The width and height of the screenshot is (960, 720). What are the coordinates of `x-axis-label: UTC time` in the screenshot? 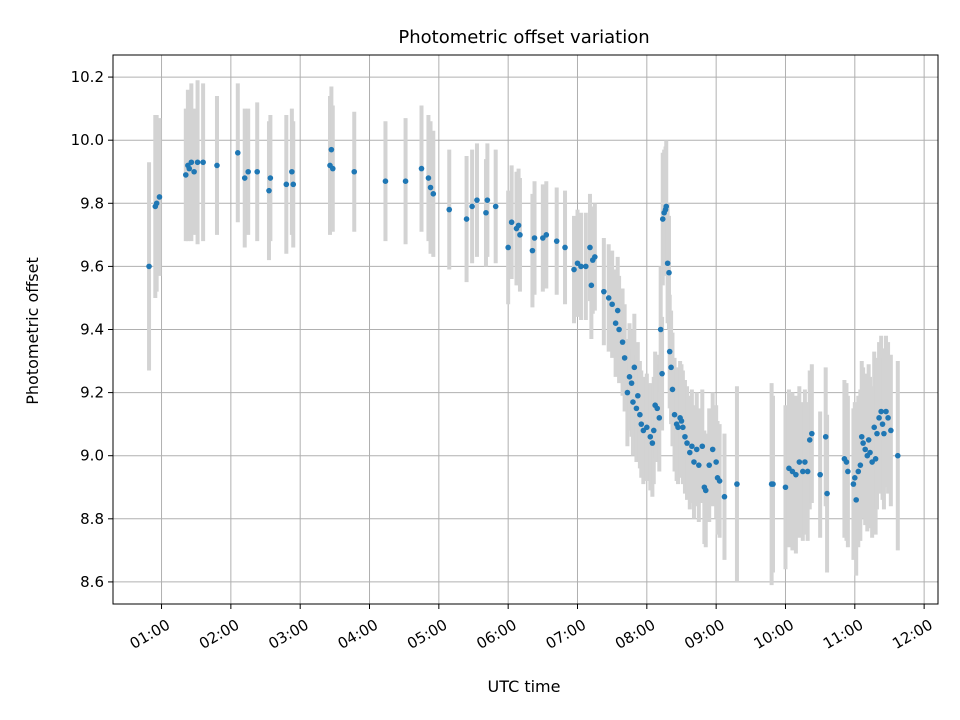 It's located at (524, 686).